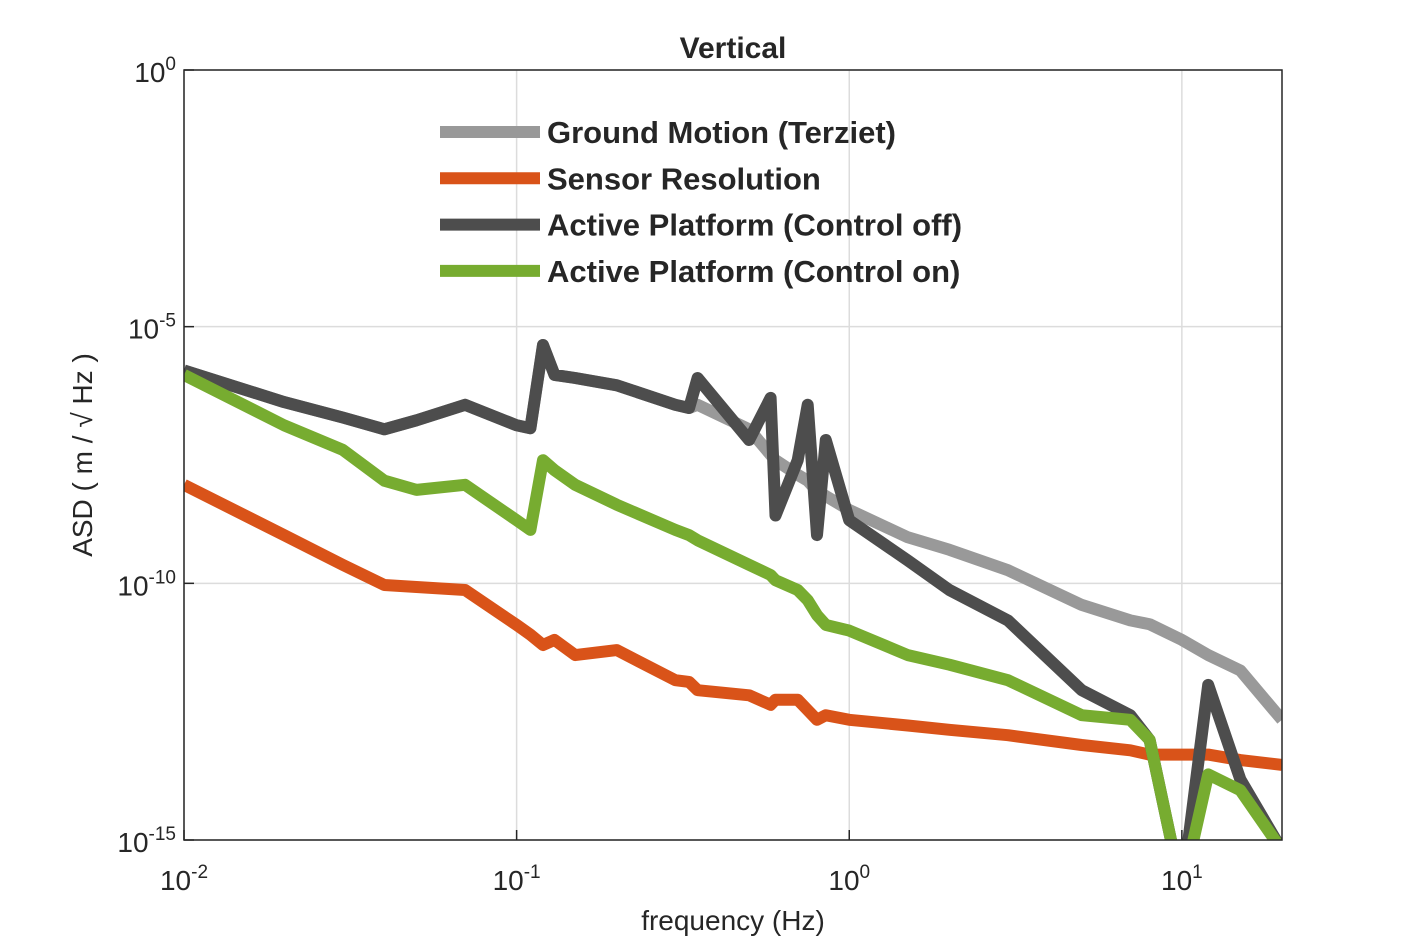 The image size is (1417, 950). What do you see at coordinates (753, 271) in the screenshot?
I see `legend-label: Active Platform (Control on)` at bounding box center [753, 271].